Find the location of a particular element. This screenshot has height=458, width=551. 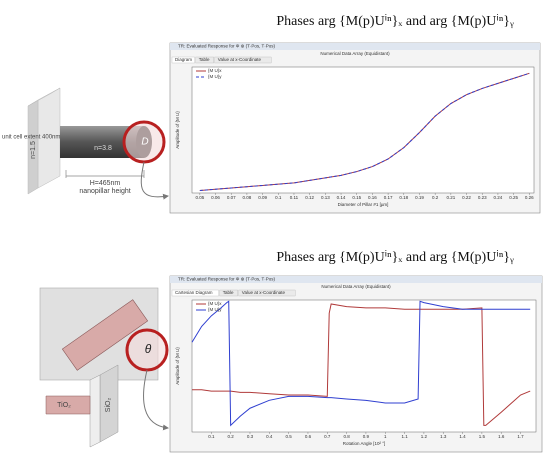

x-tick-label: 1.5 is located at coordinates (482, 436).